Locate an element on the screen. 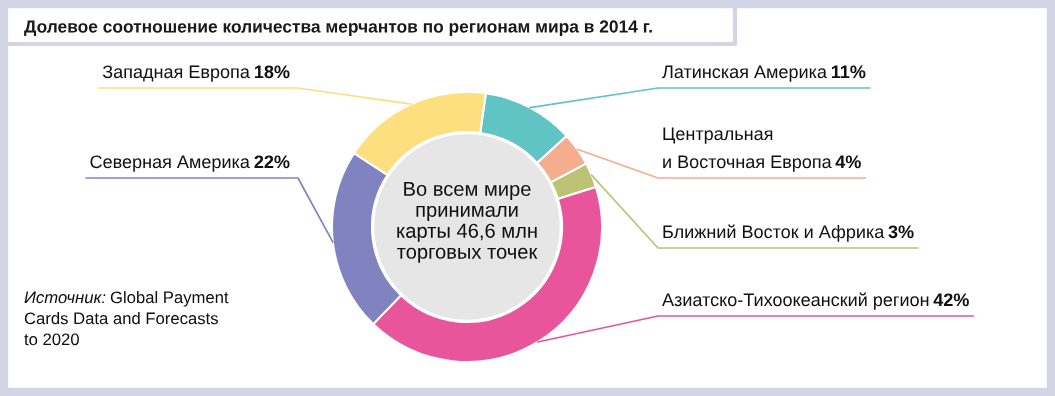  data-label: 22% is located at coordinates (272, 162).